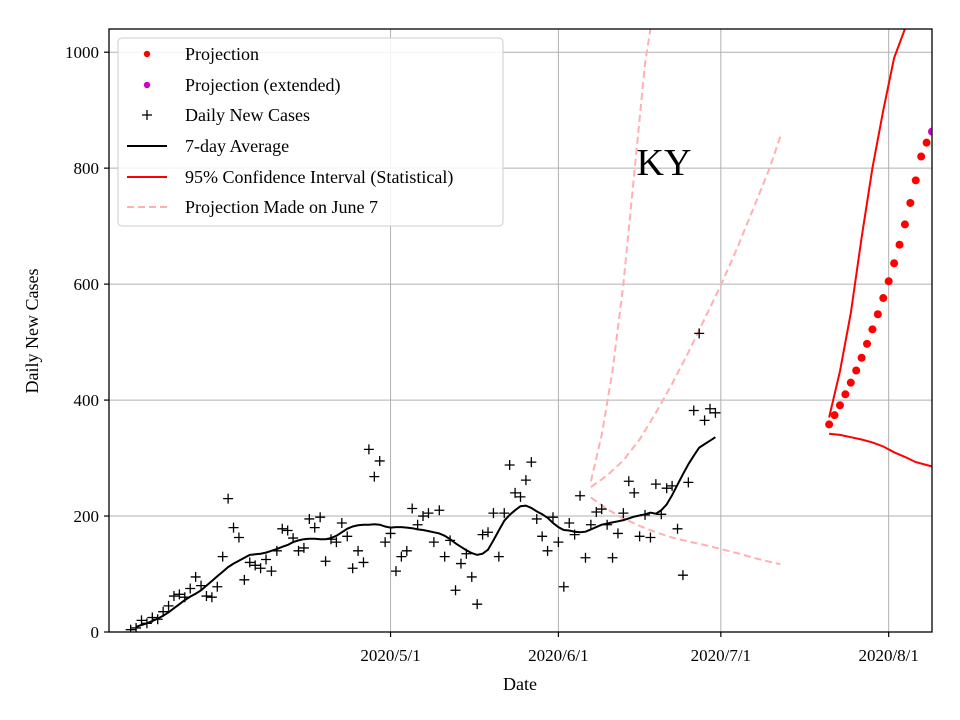 This screenshot has width=960, height=720. Describe the element at coordinates (222, 54) in the screenshot. I see `legend-label-projection: Projection` at that location.